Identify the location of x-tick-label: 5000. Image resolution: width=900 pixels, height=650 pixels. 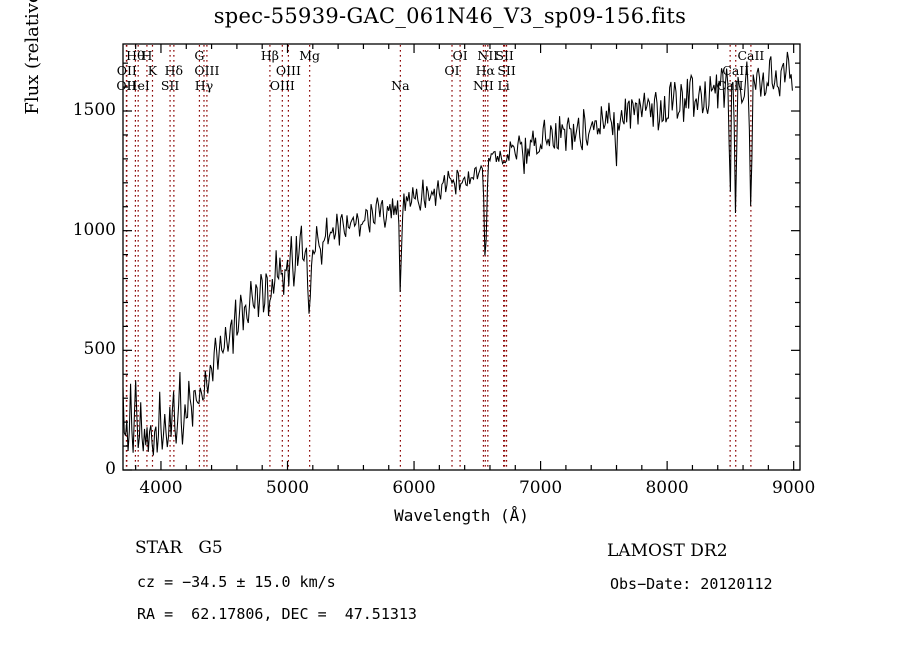
(287, 488).